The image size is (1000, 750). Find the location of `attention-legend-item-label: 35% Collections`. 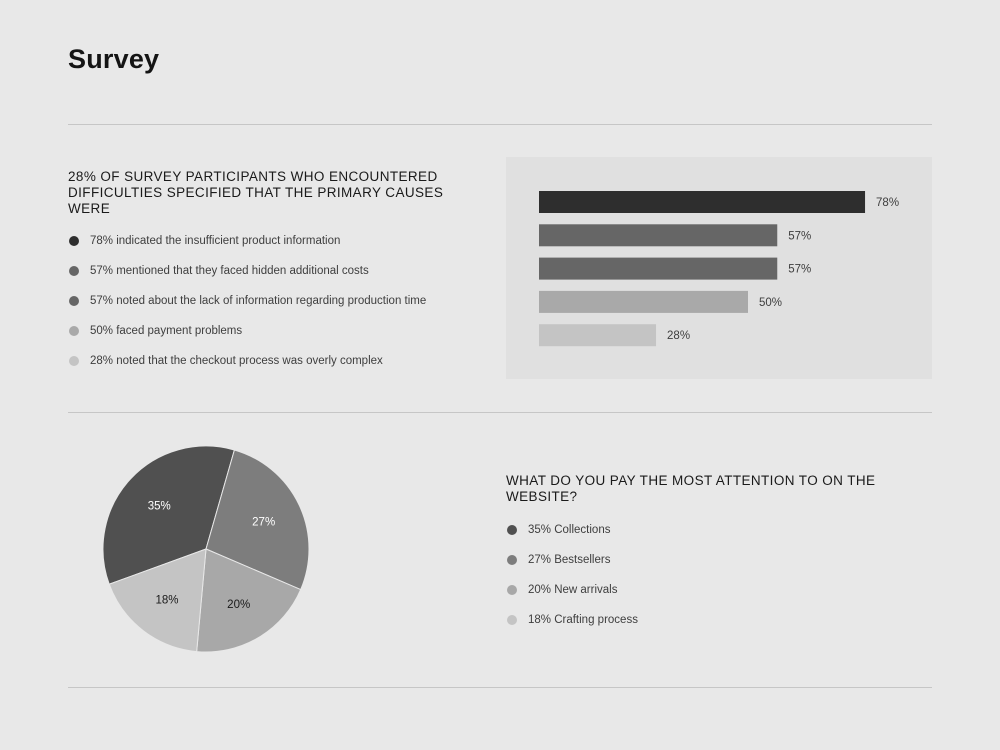

attention-legend-item-label: 35% Collections is located at coordinates (569, 530).